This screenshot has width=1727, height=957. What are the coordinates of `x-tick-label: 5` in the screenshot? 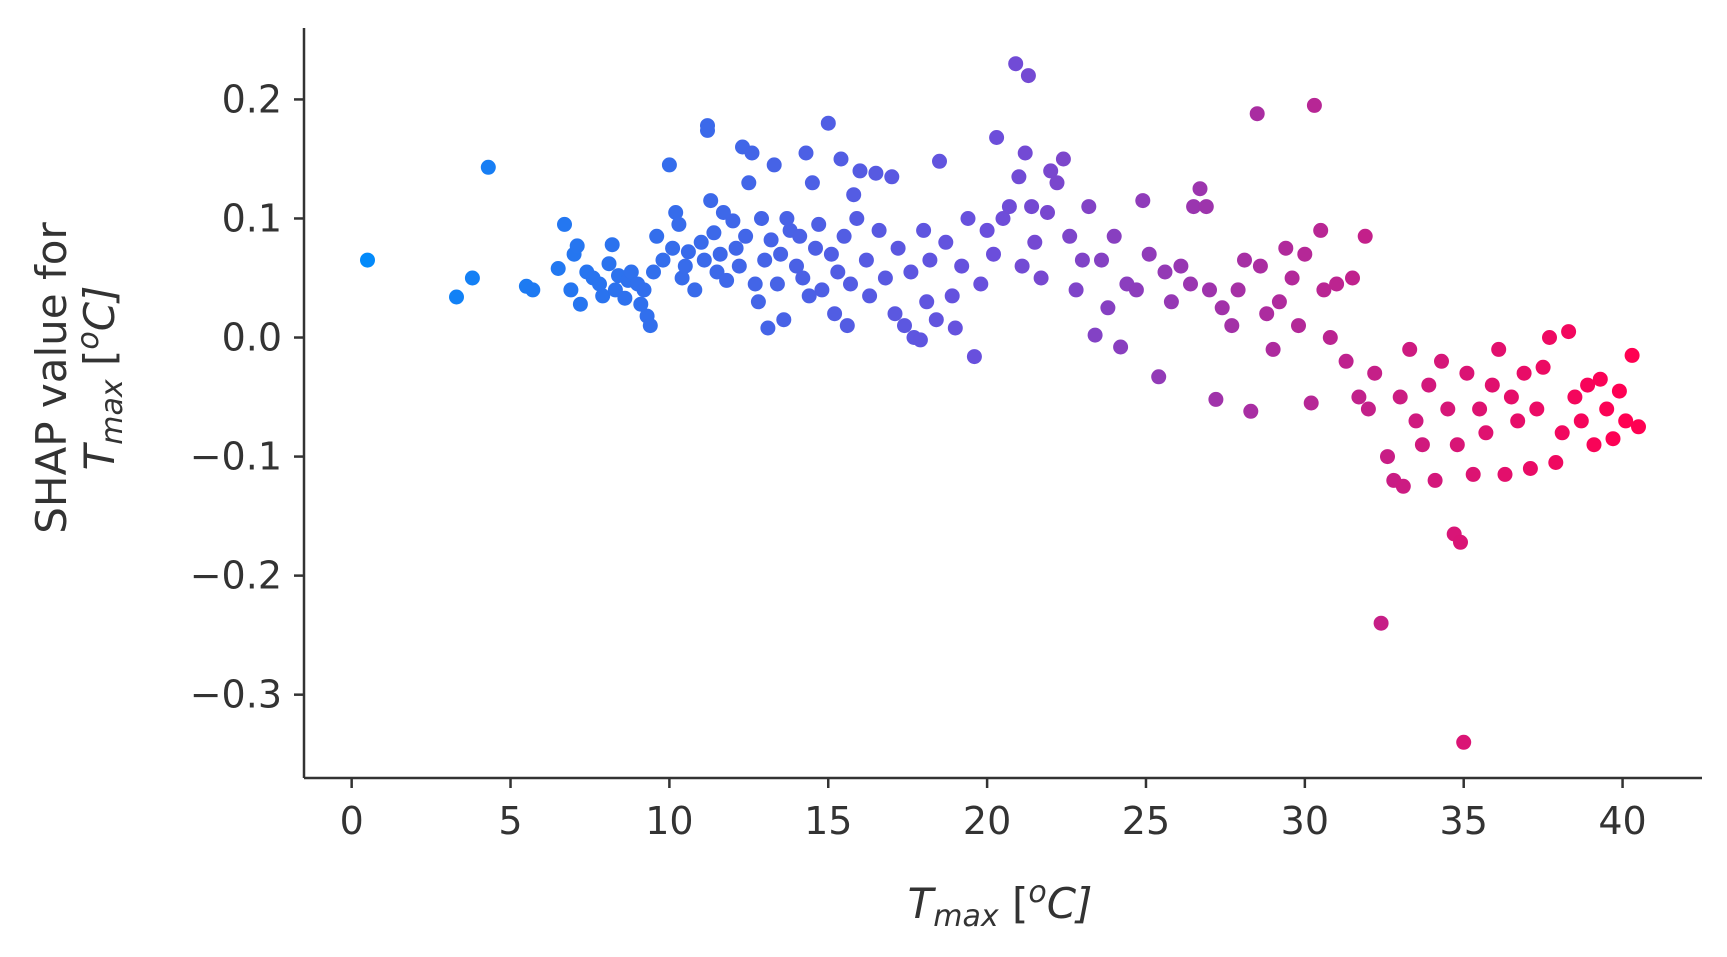 It's located at (510, 821).